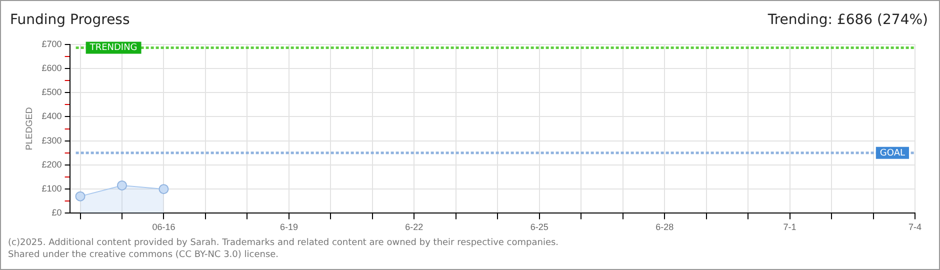 This screenshot has height=270, width=940. Describe the element at coordinates (289, 227) in the screenshot. I see `x-tick-label: 6-19` at that location.